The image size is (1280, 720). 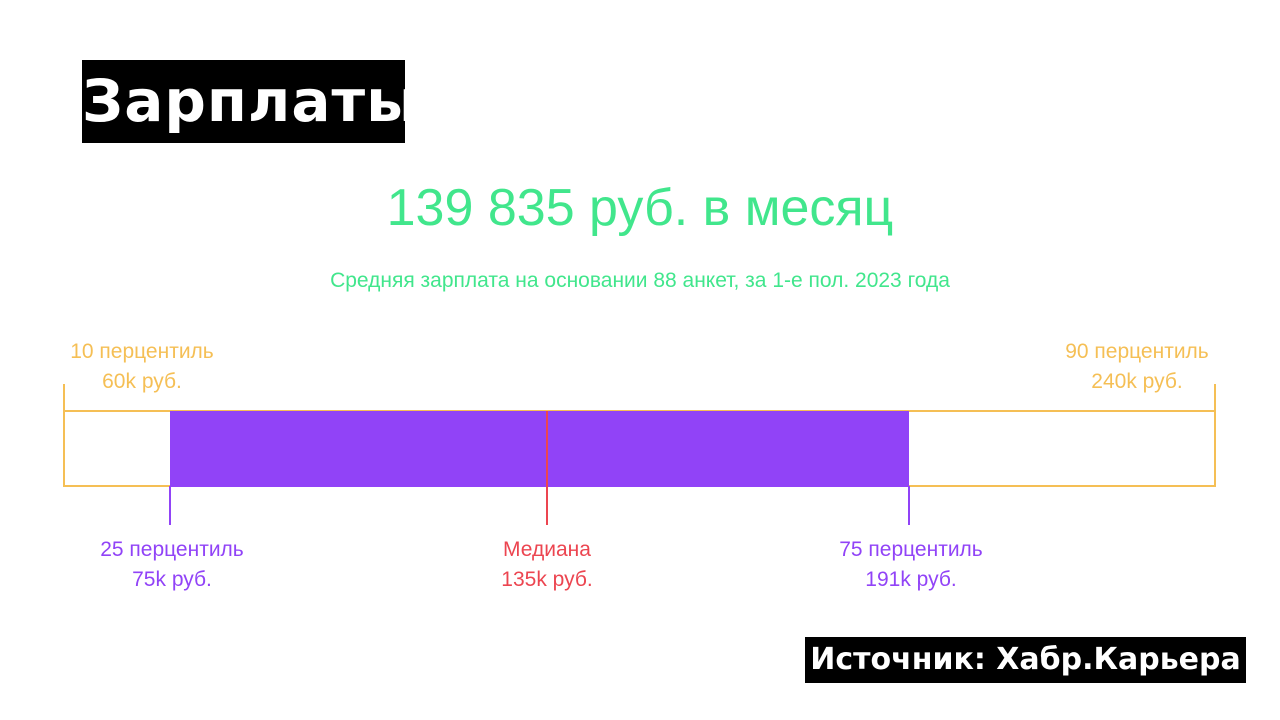 What do you see at coordinates (547, 579) in the screenshot?
I see `median-value: 135k руб.` at bounding box center [547, 579].